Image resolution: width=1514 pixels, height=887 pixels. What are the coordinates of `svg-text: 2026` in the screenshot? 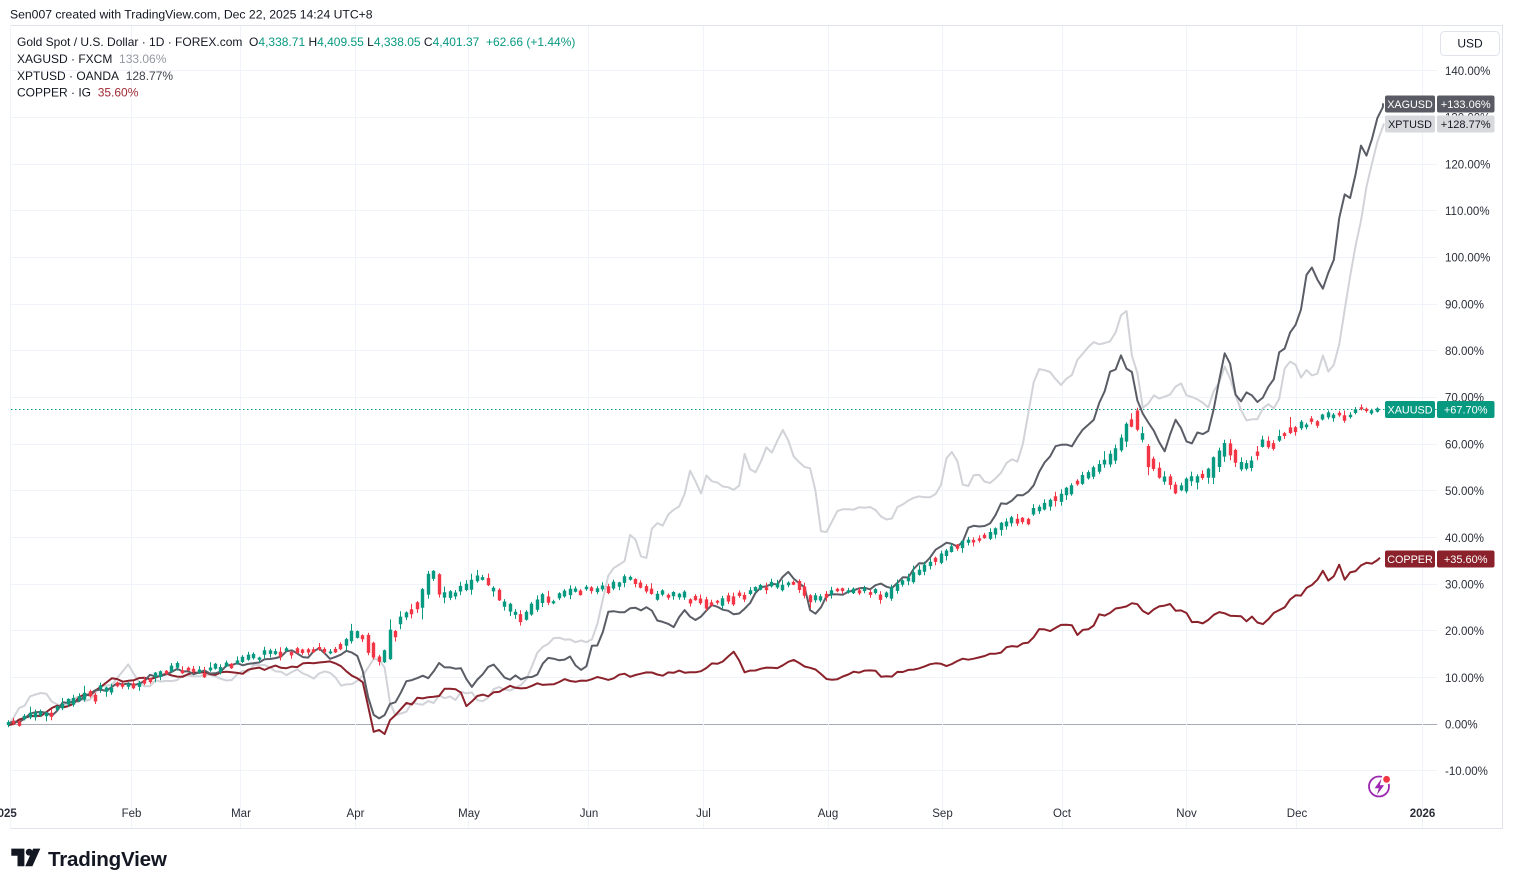 It's located at (1423, 814).